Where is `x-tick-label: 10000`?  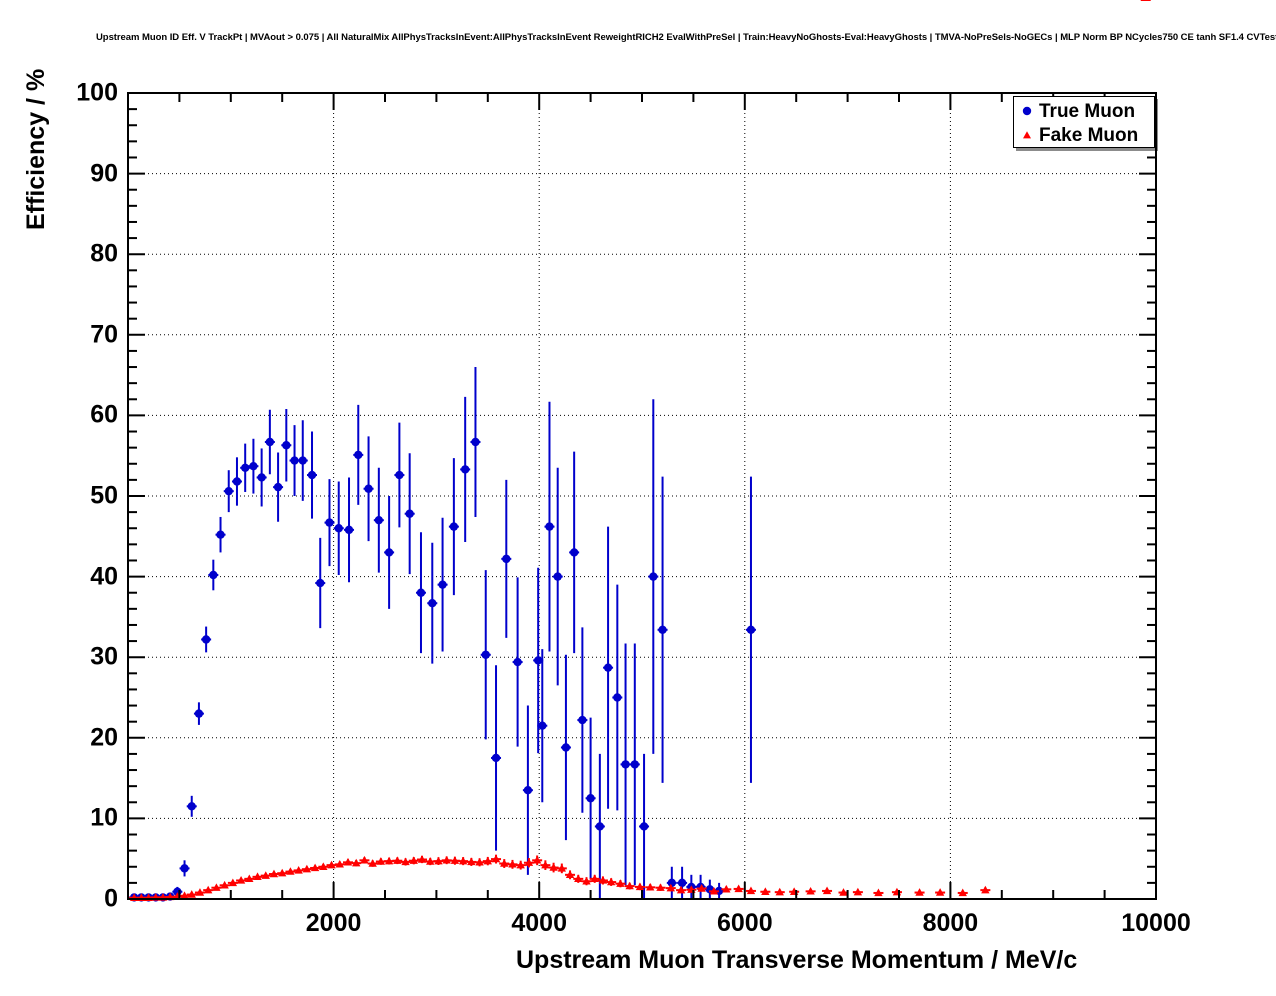 x-tick-label: 10000 is located at coordinates (1156, 923).